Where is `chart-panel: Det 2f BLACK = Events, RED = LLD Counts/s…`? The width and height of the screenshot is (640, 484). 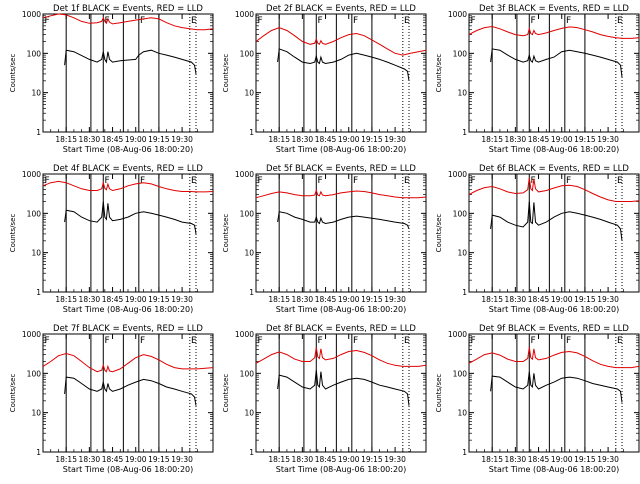
chart-panel: Det 2f BLACK = Events, RED = LLD Counts/s… is located at coordinates (324, 79).